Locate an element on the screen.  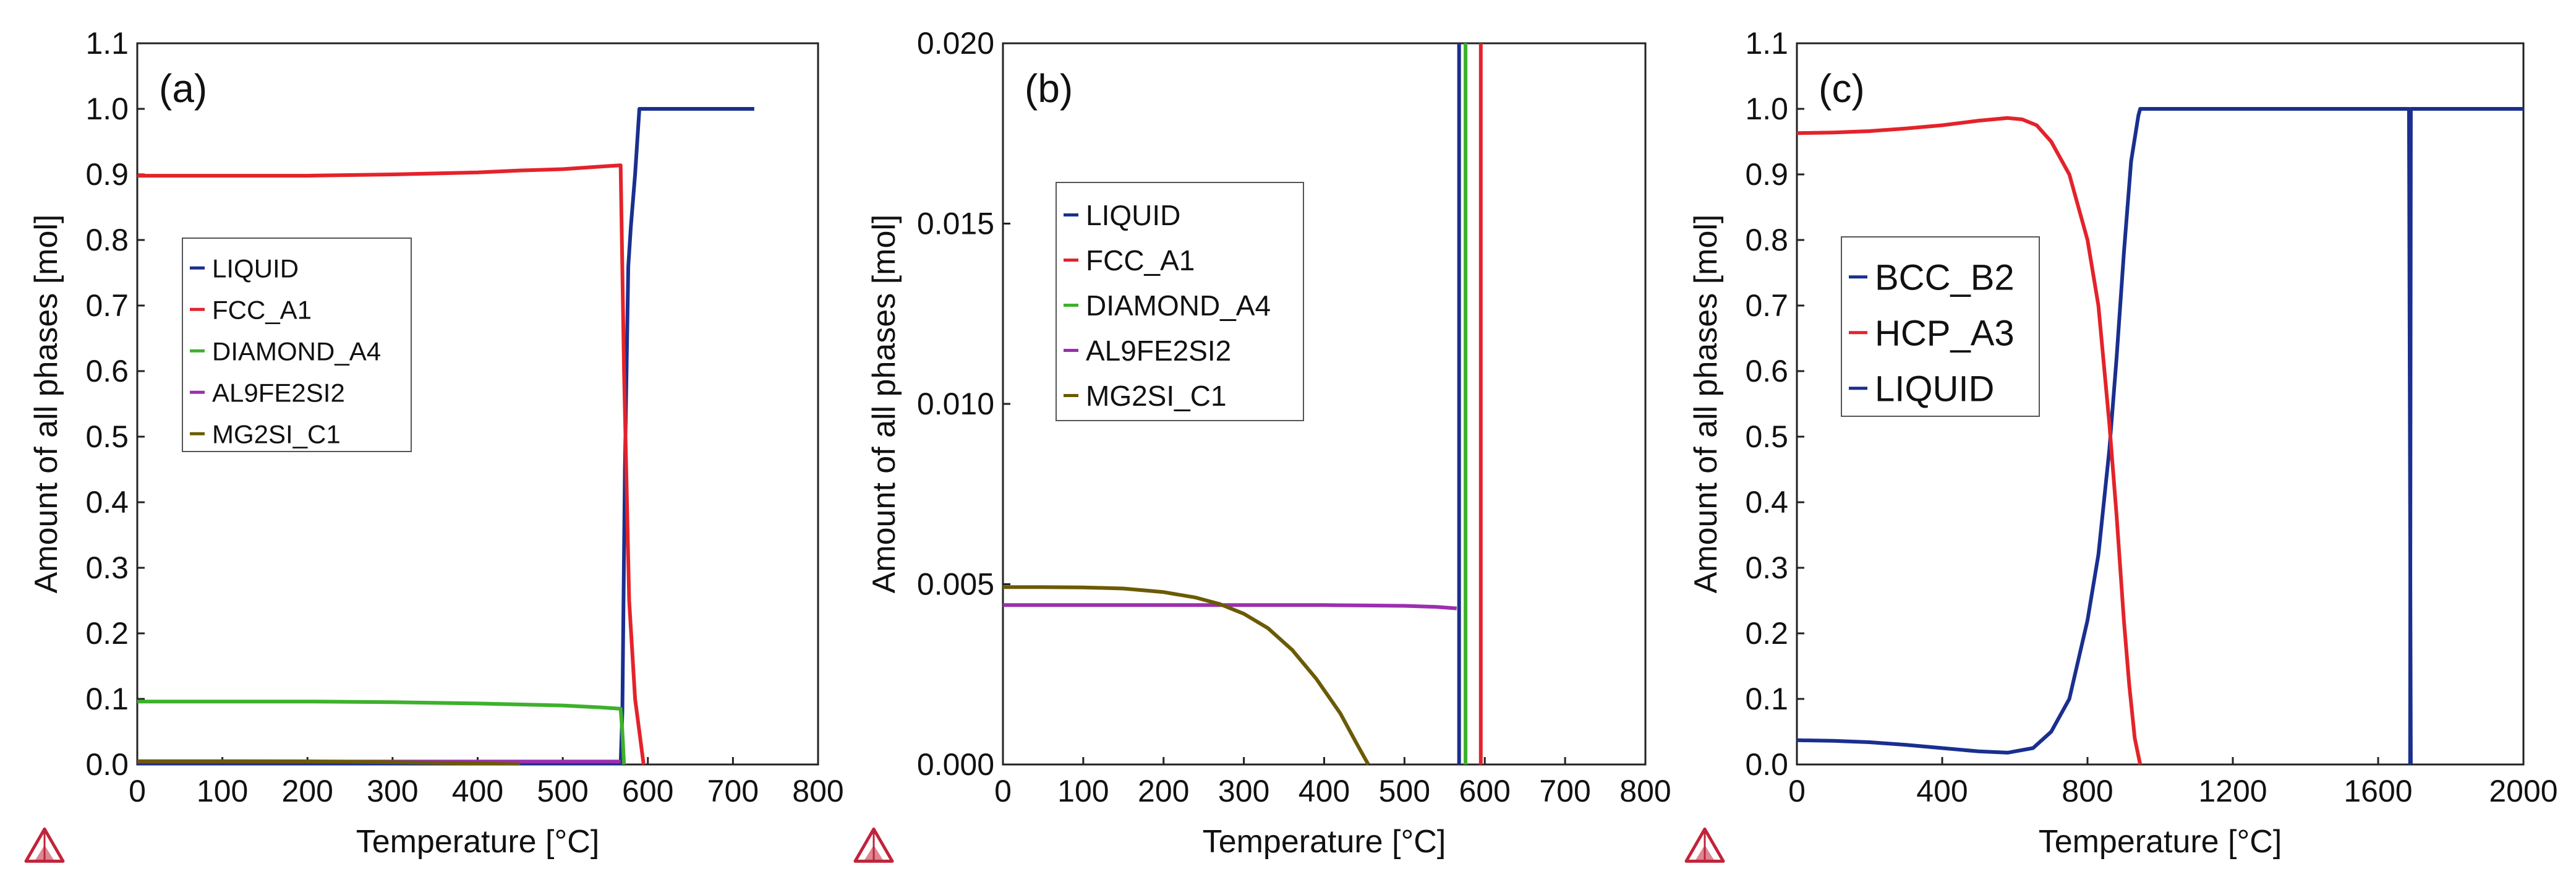
y-tick-label: 0.015 is located at coordinates (955, 224).